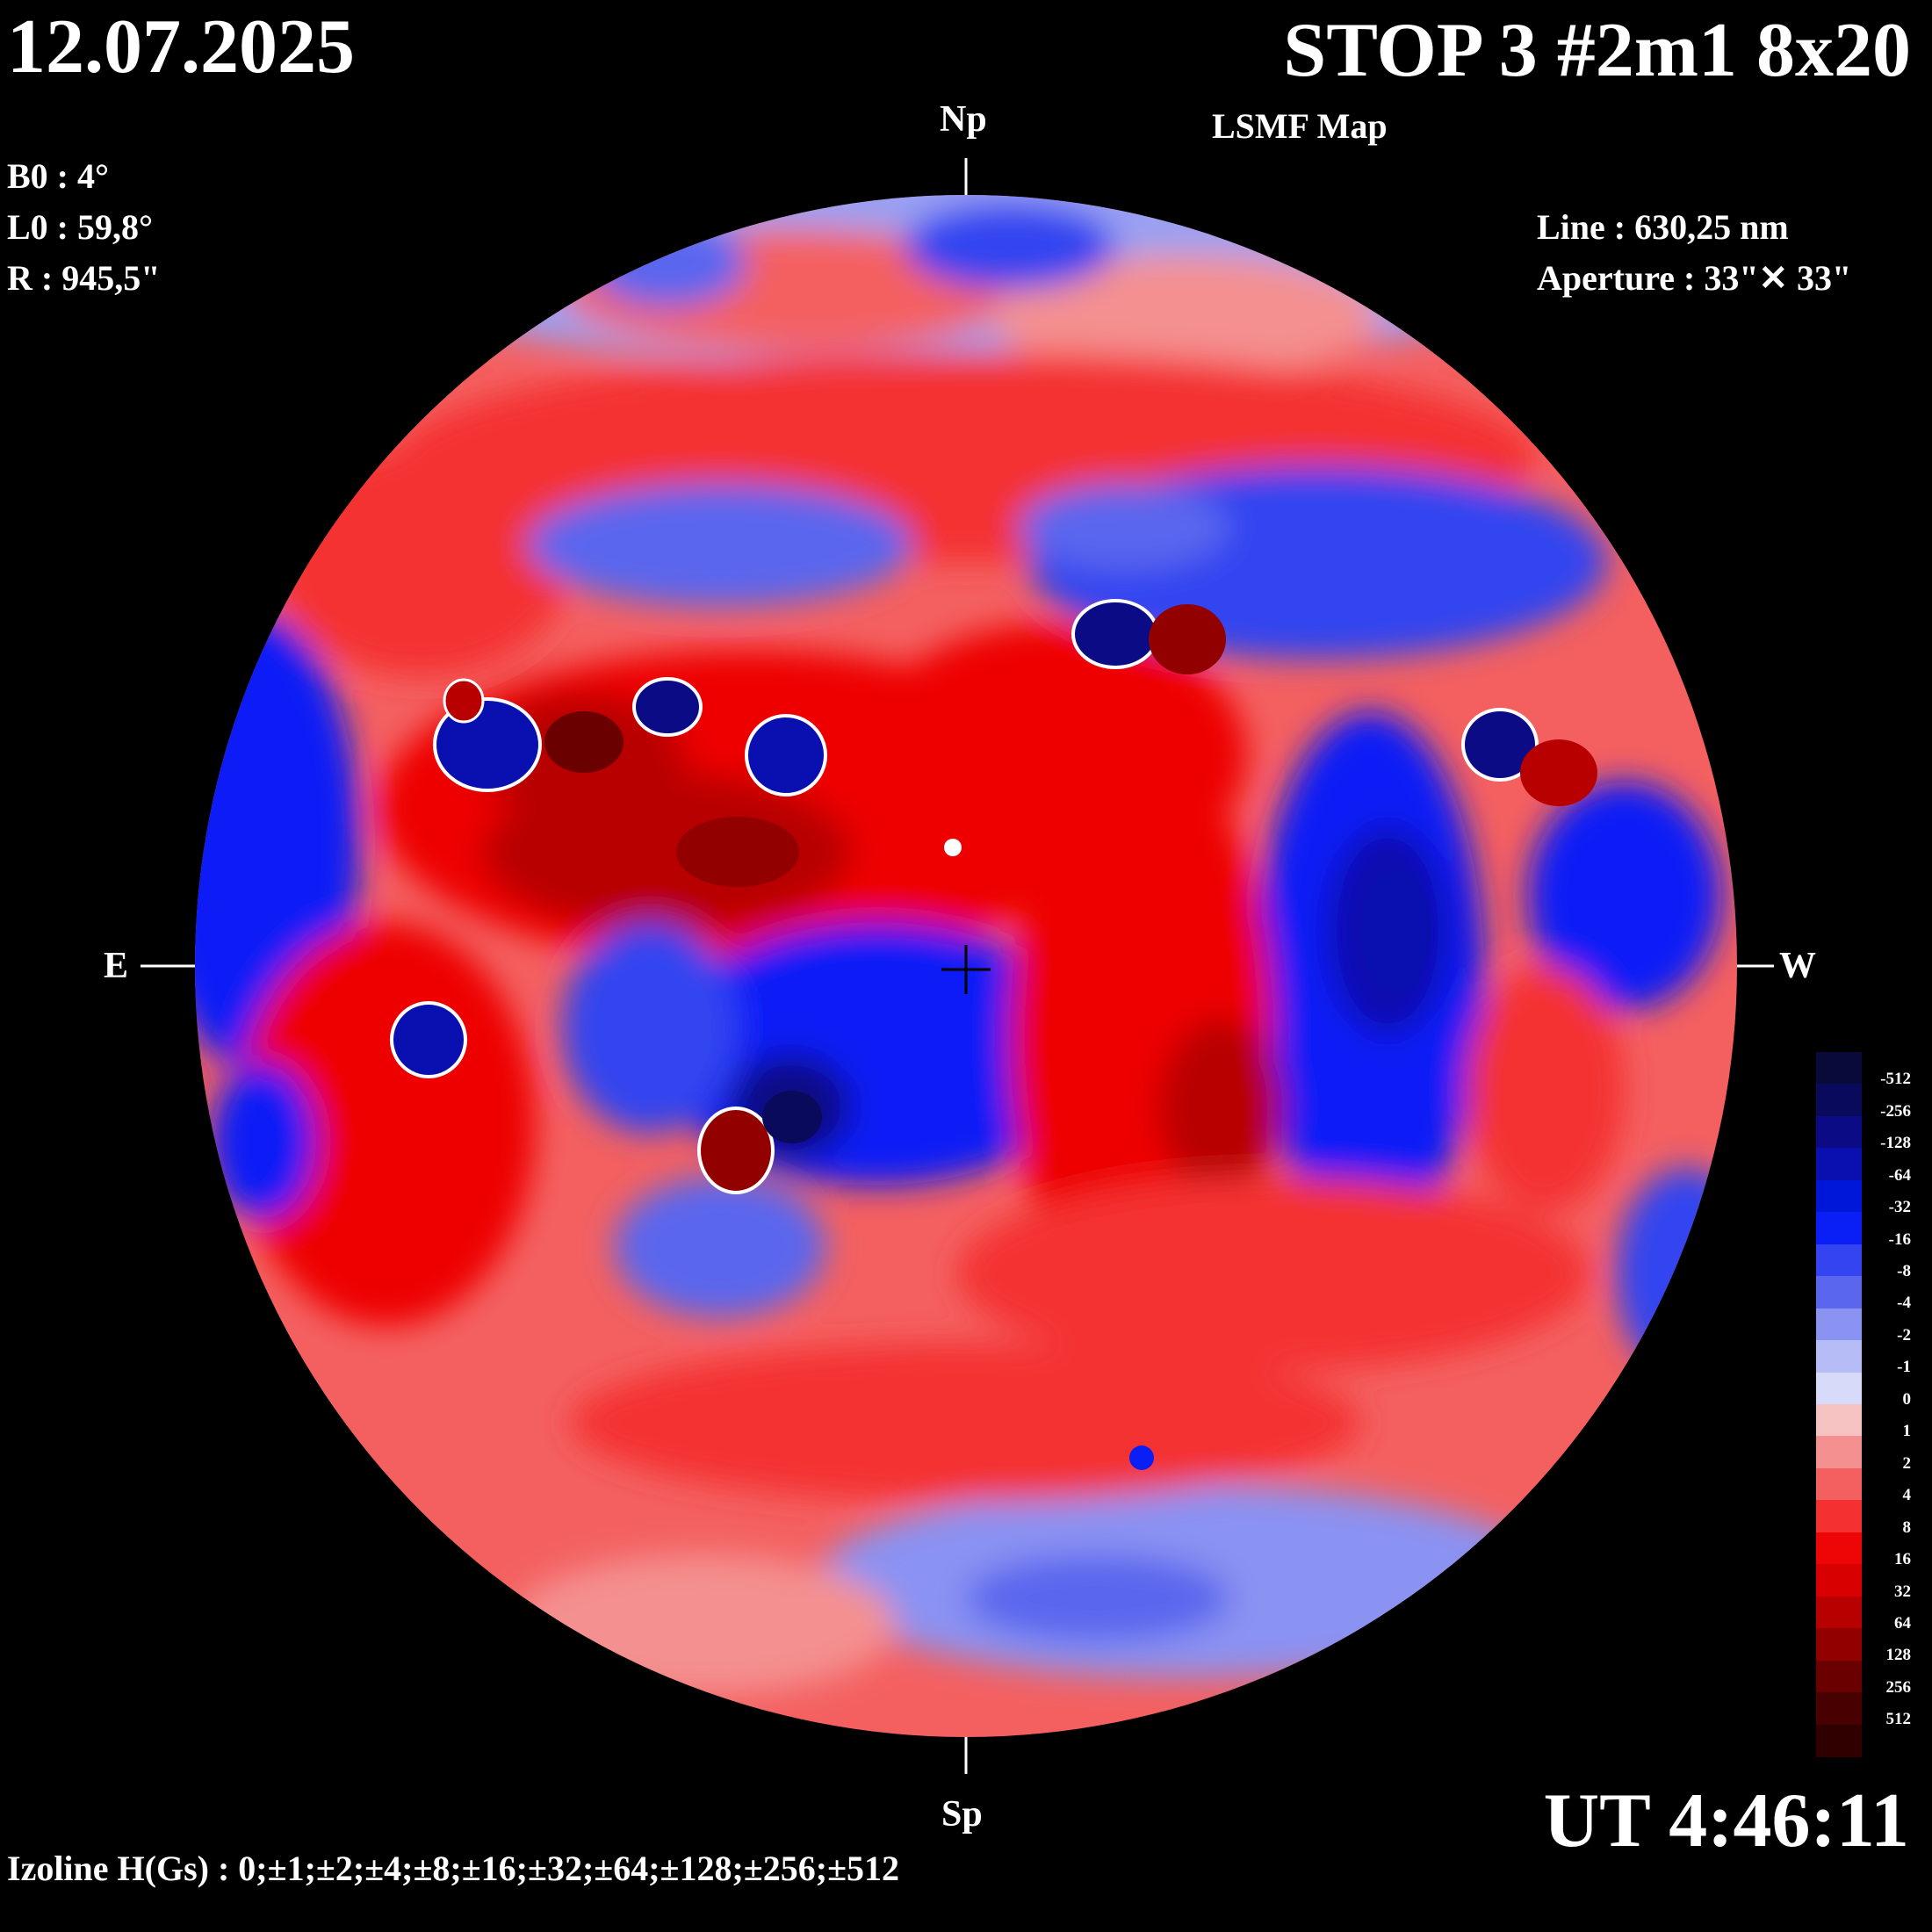 The image size is (1932, 1932). I want to click on aperture-value: Aperture : 33"✕ 33", so click(1694, 278).